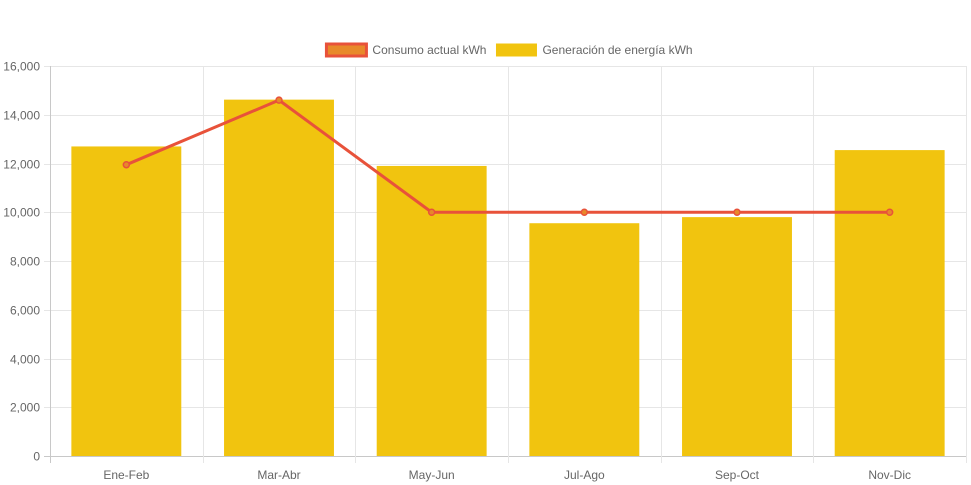 This screenshot has height=485, width=971. What do you see at coordinates (25, 408) in the screenshot?
I see `y-tick-label: 2,000` at bounding box center [25, 408].